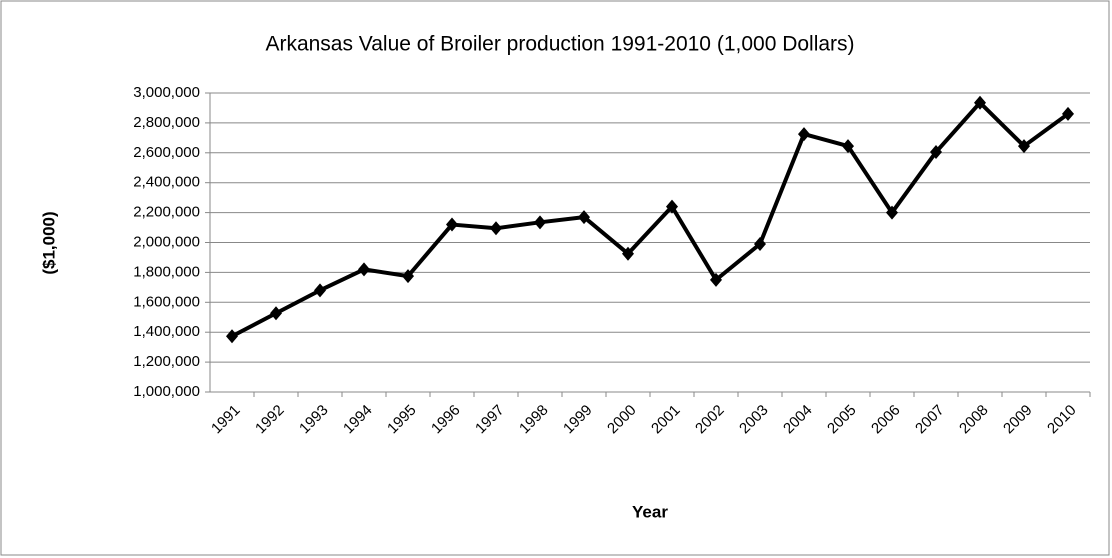 The height and width of the screenshot is (558, 1112). Describe the element at coordinates (166, 391) in the screenshot. I see `y-tick-label: 1,000,000` at that location.